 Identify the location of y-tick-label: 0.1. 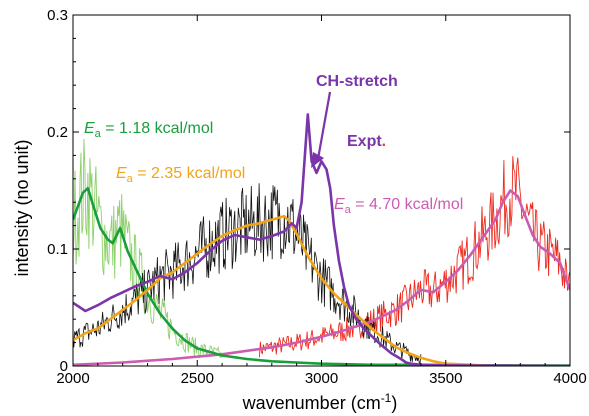
(57, 249).